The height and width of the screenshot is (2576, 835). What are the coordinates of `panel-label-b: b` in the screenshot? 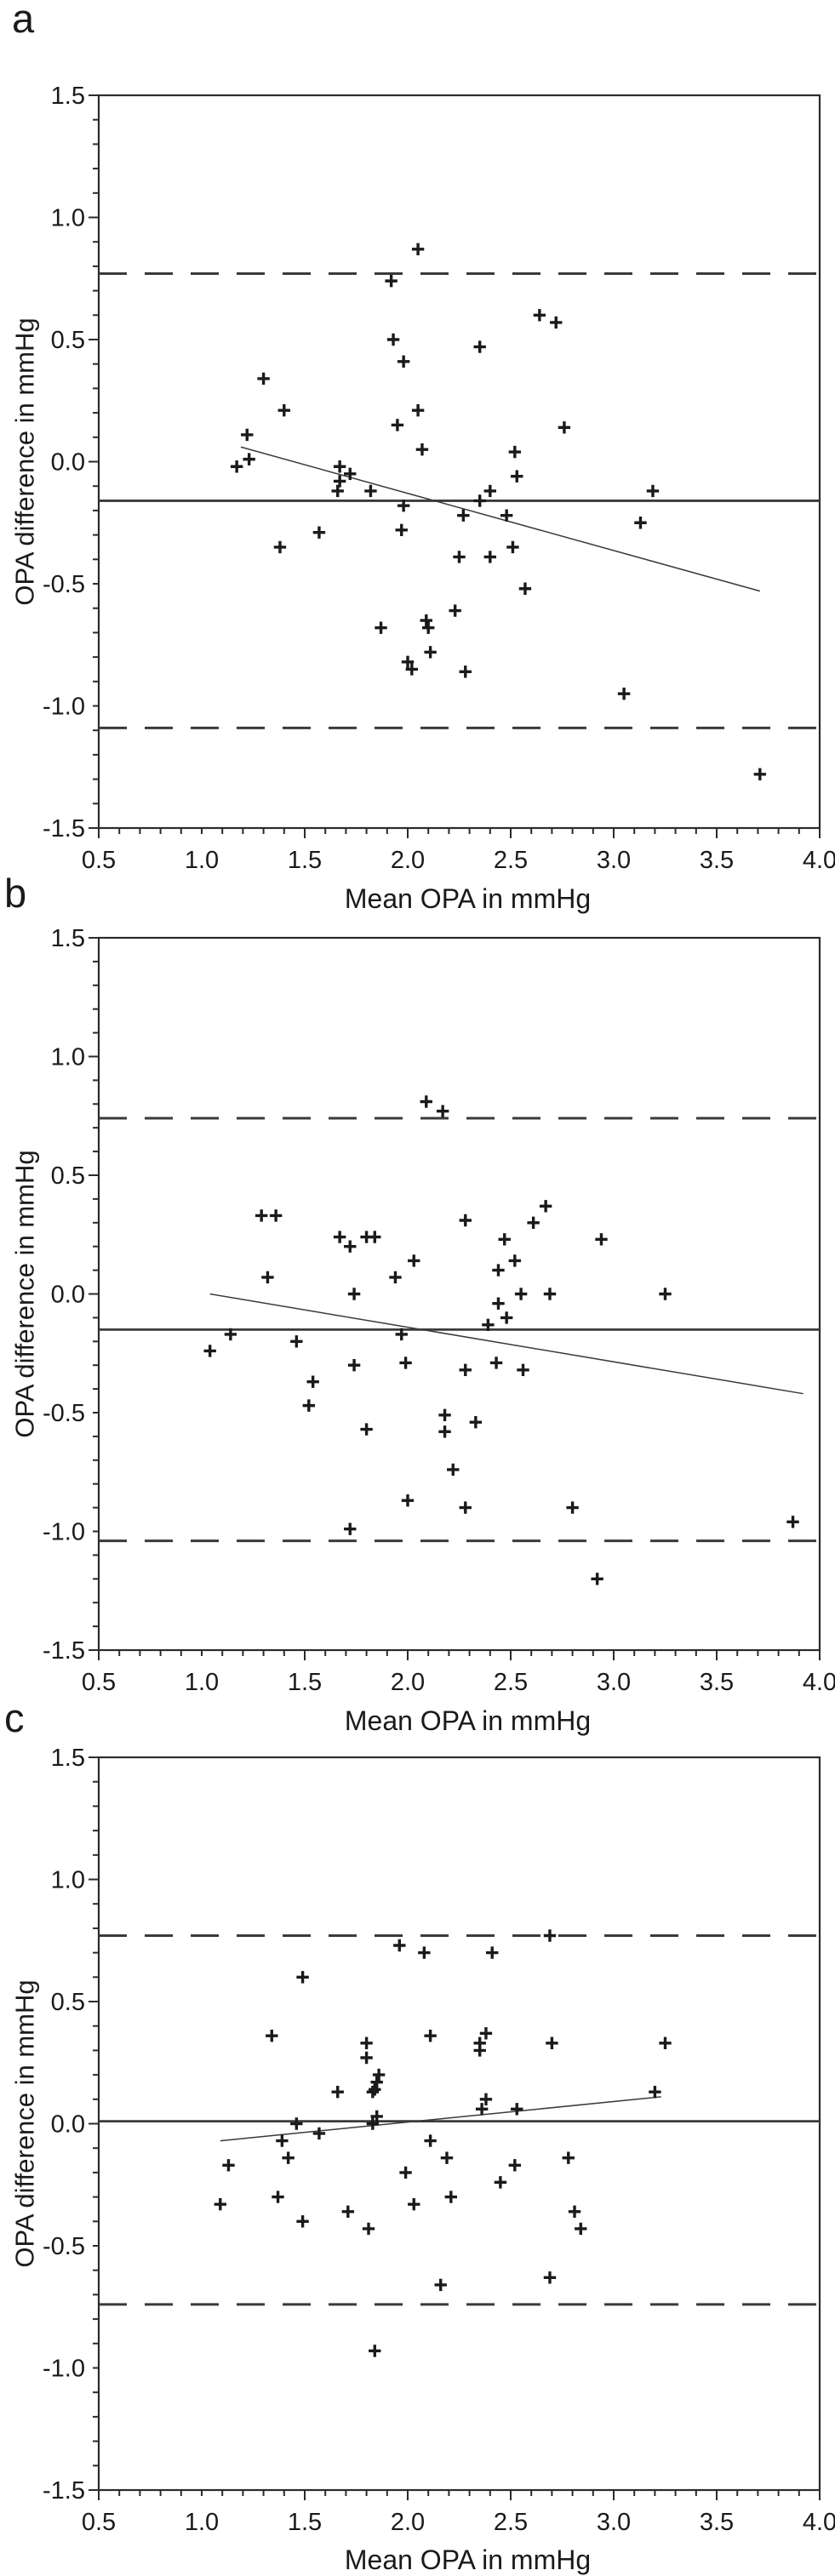 It's located at (15, 893).